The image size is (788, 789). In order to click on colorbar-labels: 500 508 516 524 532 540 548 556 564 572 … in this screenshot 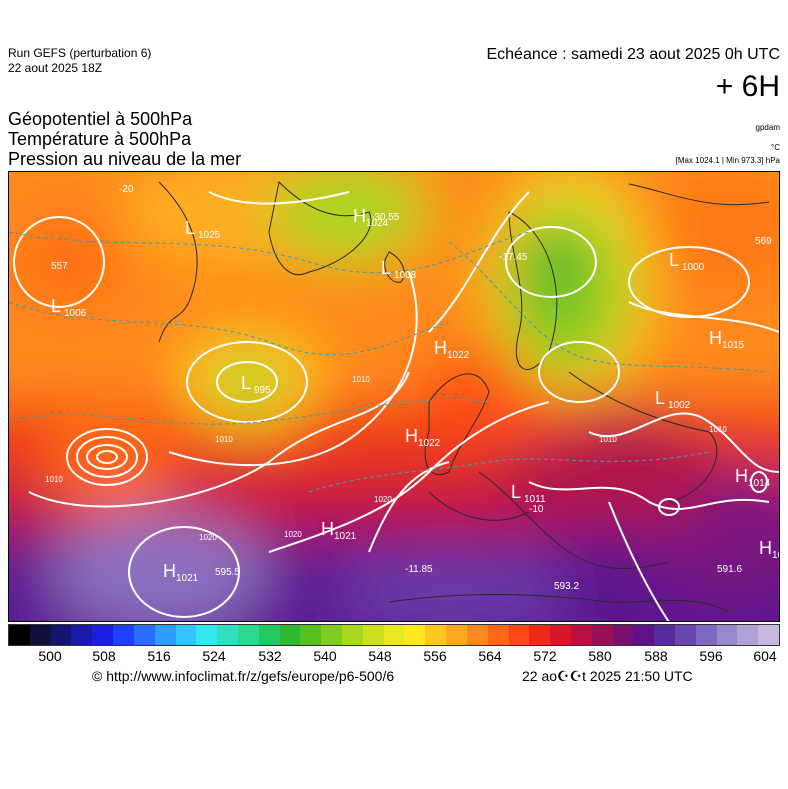, I will do `click(394, 658)`.